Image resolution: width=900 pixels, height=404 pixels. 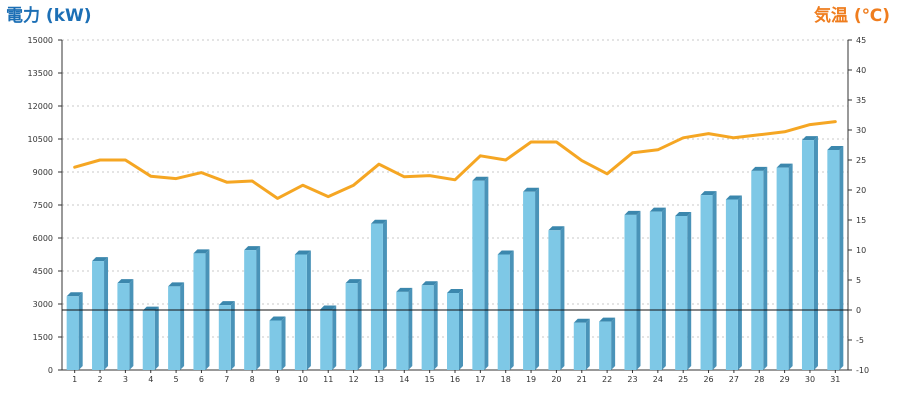 What do you see at coordinates (40, 40) in the screenshot?
I see `left-tick-label: 15000` at bounding box center [40, 40].